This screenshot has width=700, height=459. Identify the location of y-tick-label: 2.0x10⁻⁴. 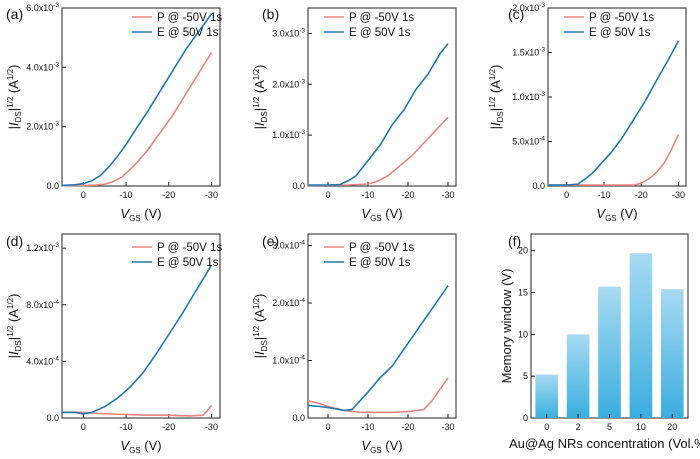
(288, 302).